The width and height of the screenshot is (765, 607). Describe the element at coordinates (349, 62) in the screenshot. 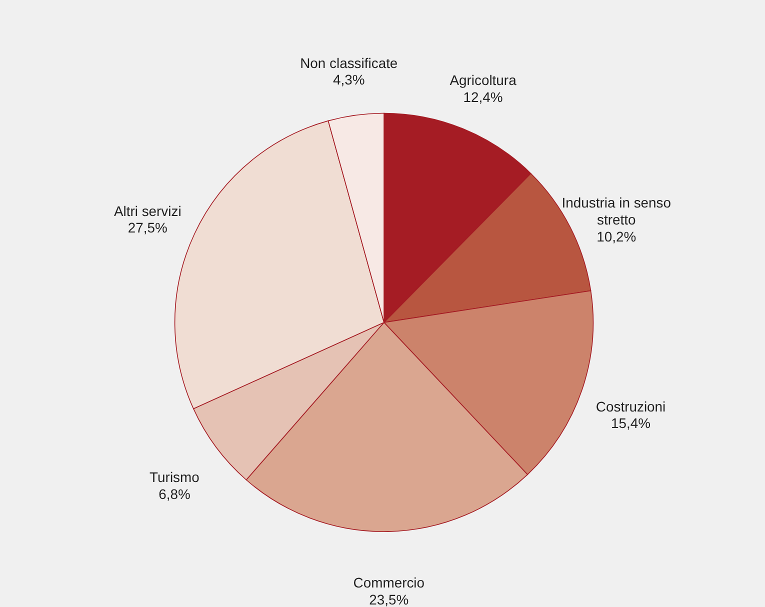

I see `slice-label: Non classificate` at that location.